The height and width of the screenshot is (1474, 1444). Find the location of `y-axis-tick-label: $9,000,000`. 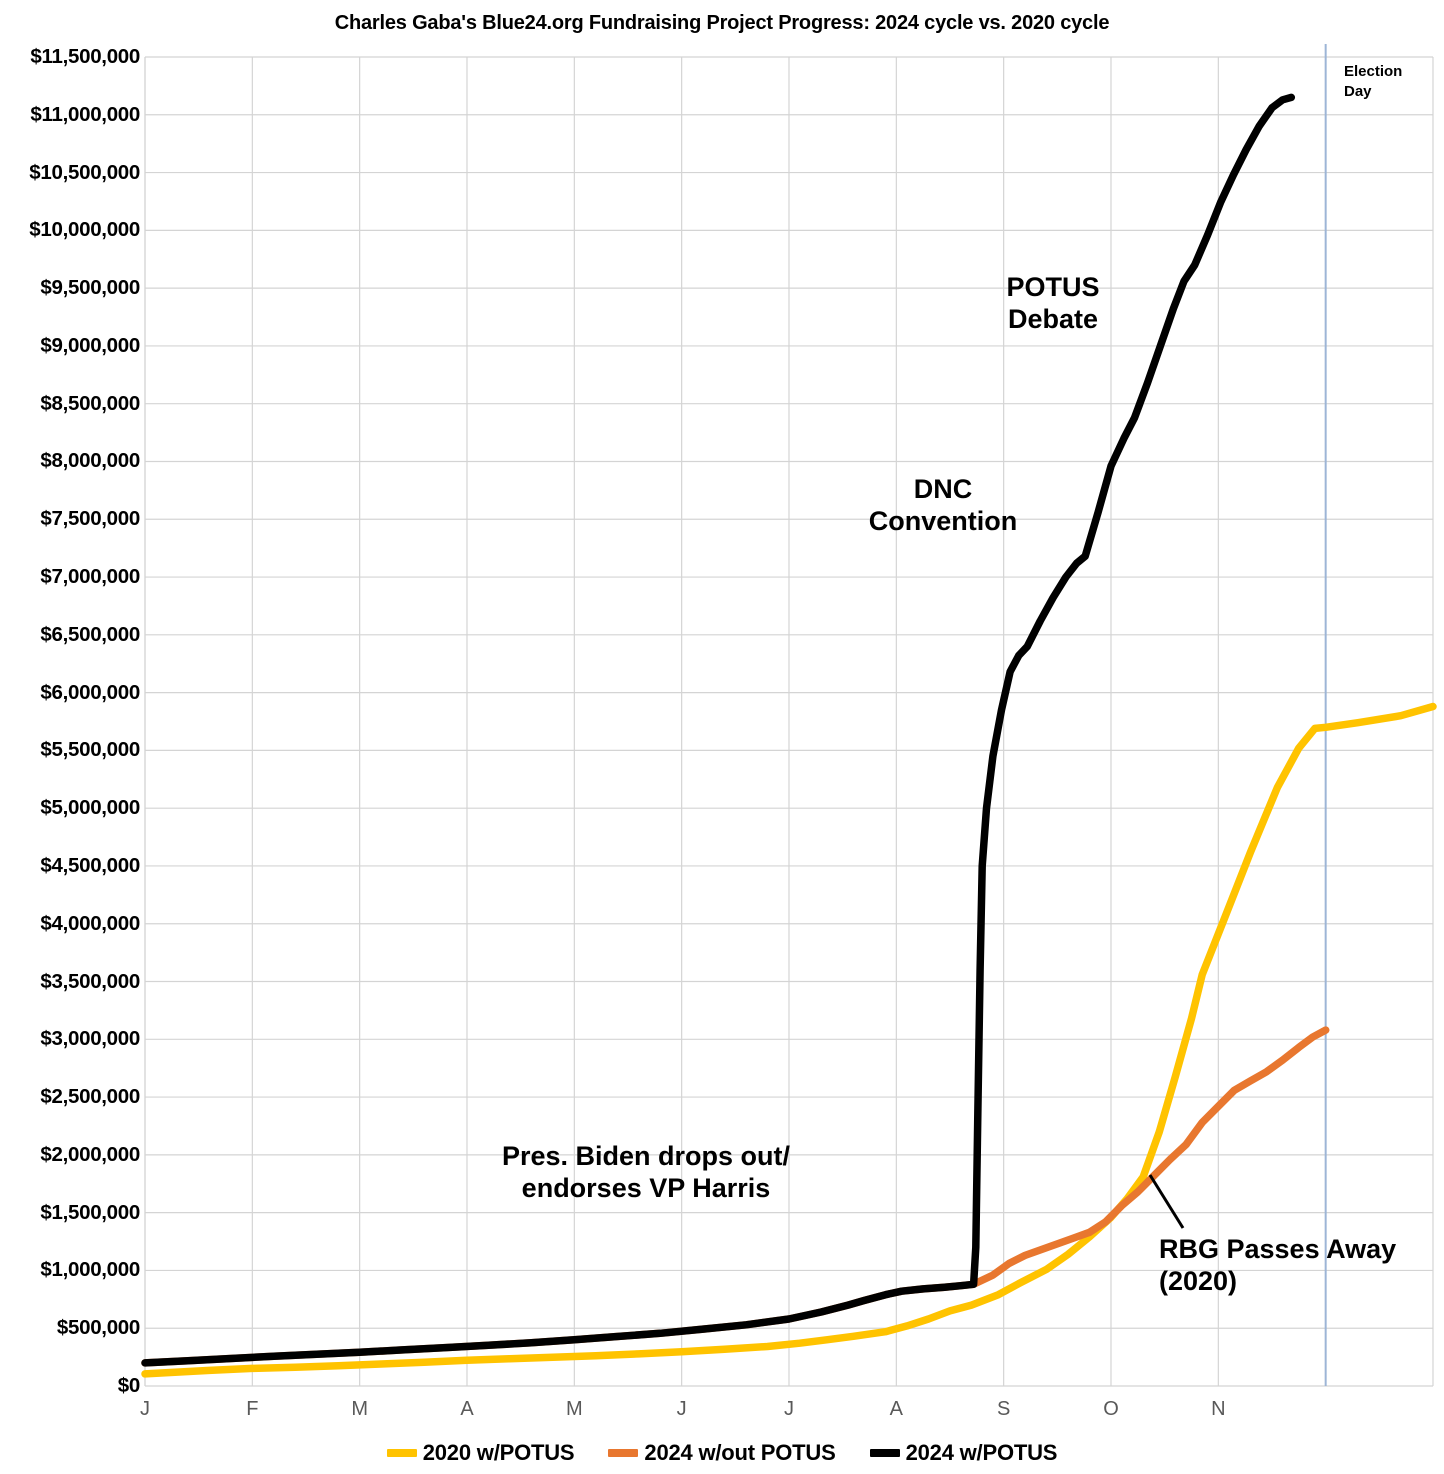

y-axis-tick-label: $9,000,000 is located at coordinates (90, 345).